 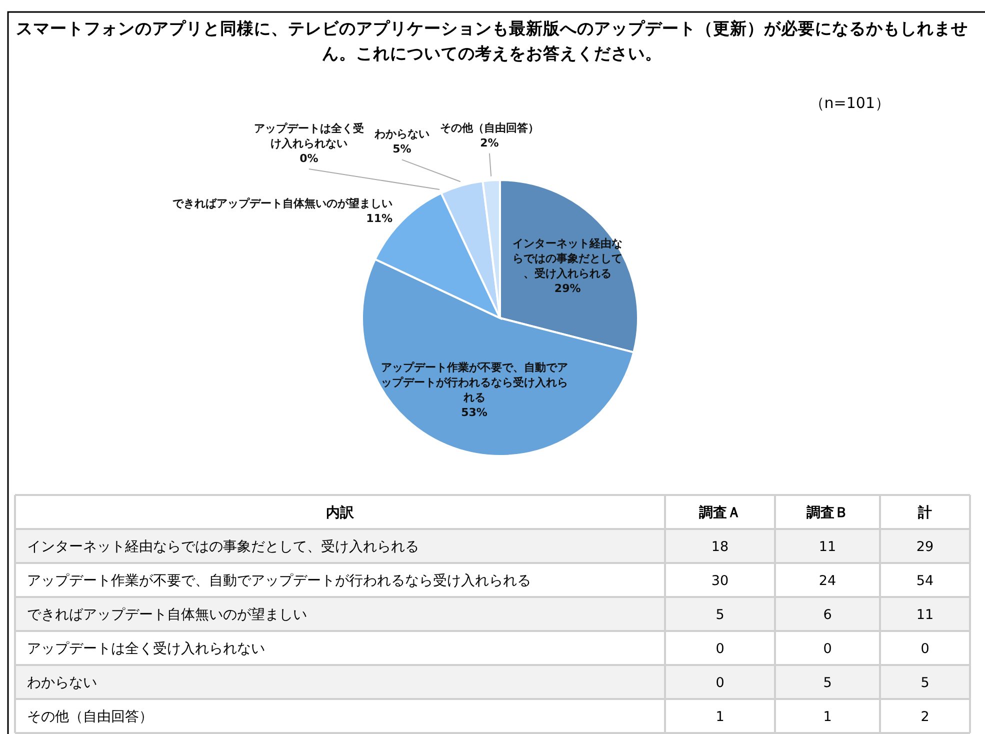 What do you see at coordinates (279, 581) in the screenshot?
I see `category-label: アップデート作業が不要で、自動でアップデートが行われるなら受け入れられる` at bounding box center [279, 581].